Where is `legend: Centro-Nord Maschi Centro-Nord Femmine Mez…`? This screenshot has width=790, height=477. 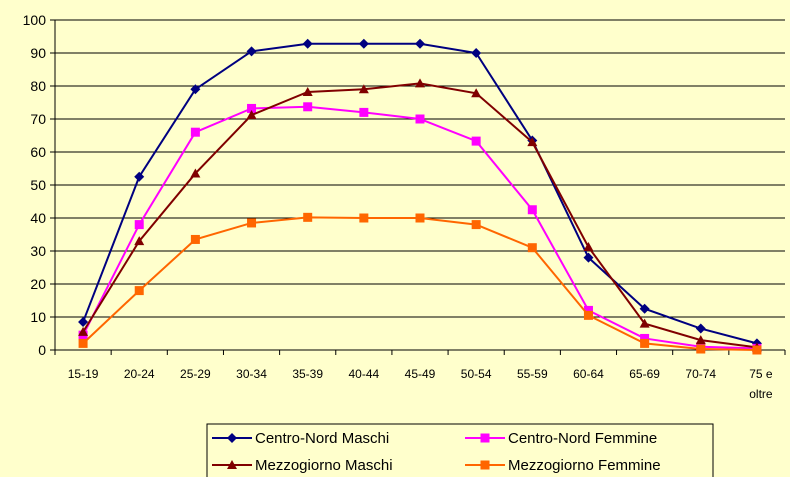 legend: Centro-Nord Maschi Centro-Nord Femmine Mez… is located at coordinates (460, 450).